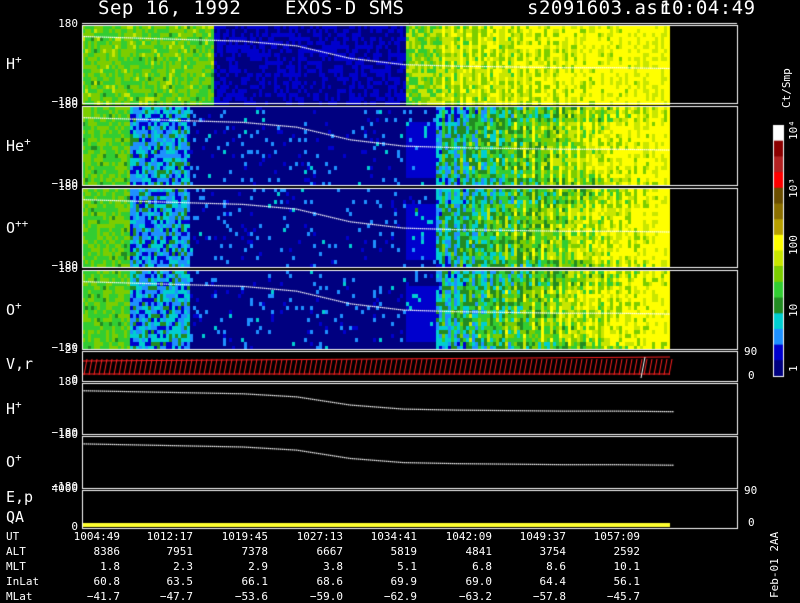 The image size is (800, 603). Describe the element at coordinates (258, 566) in the screenshot. I see `table-cell: 2.9` at that location.